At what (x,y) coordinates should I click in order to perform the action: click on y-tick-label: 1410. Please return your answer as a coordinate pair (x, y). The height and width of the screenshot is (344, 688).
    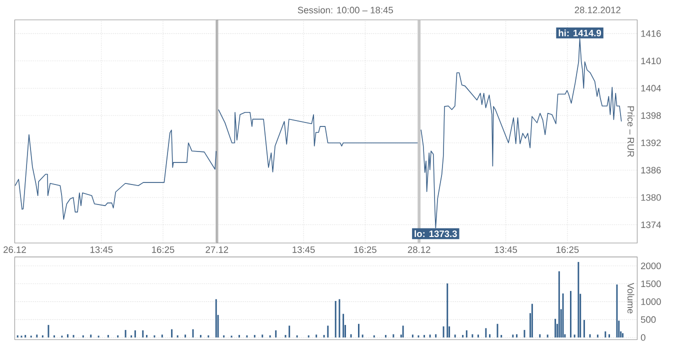
    Looking at the image, I should click on (651, 61).